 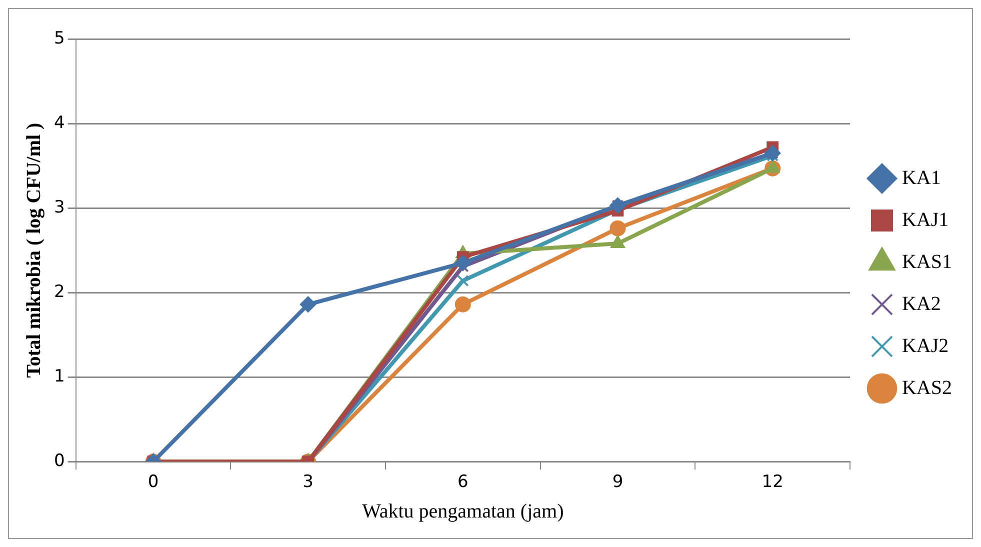 What do you see at coordinates (921, 177) in the screenshot?
I see `legend-label: KA1` at bounding box center [921, 177].